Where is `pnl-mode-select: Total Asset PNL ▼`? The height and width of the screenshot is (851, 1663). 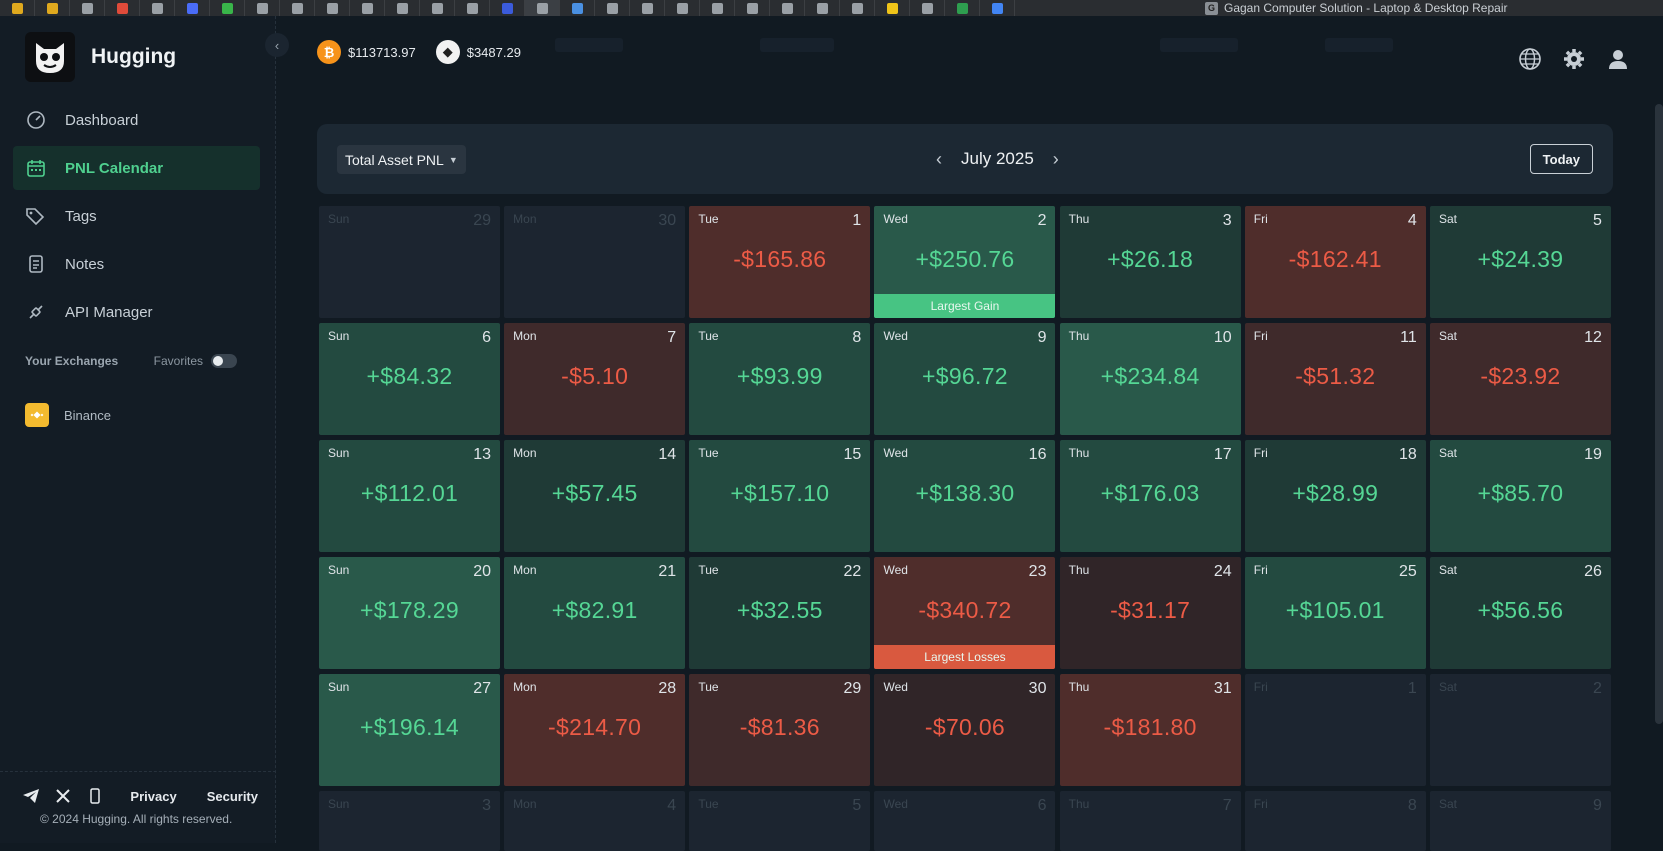 pnl-mode-select: Total Asset PNL ▼ is located at coordinates (401, 159).